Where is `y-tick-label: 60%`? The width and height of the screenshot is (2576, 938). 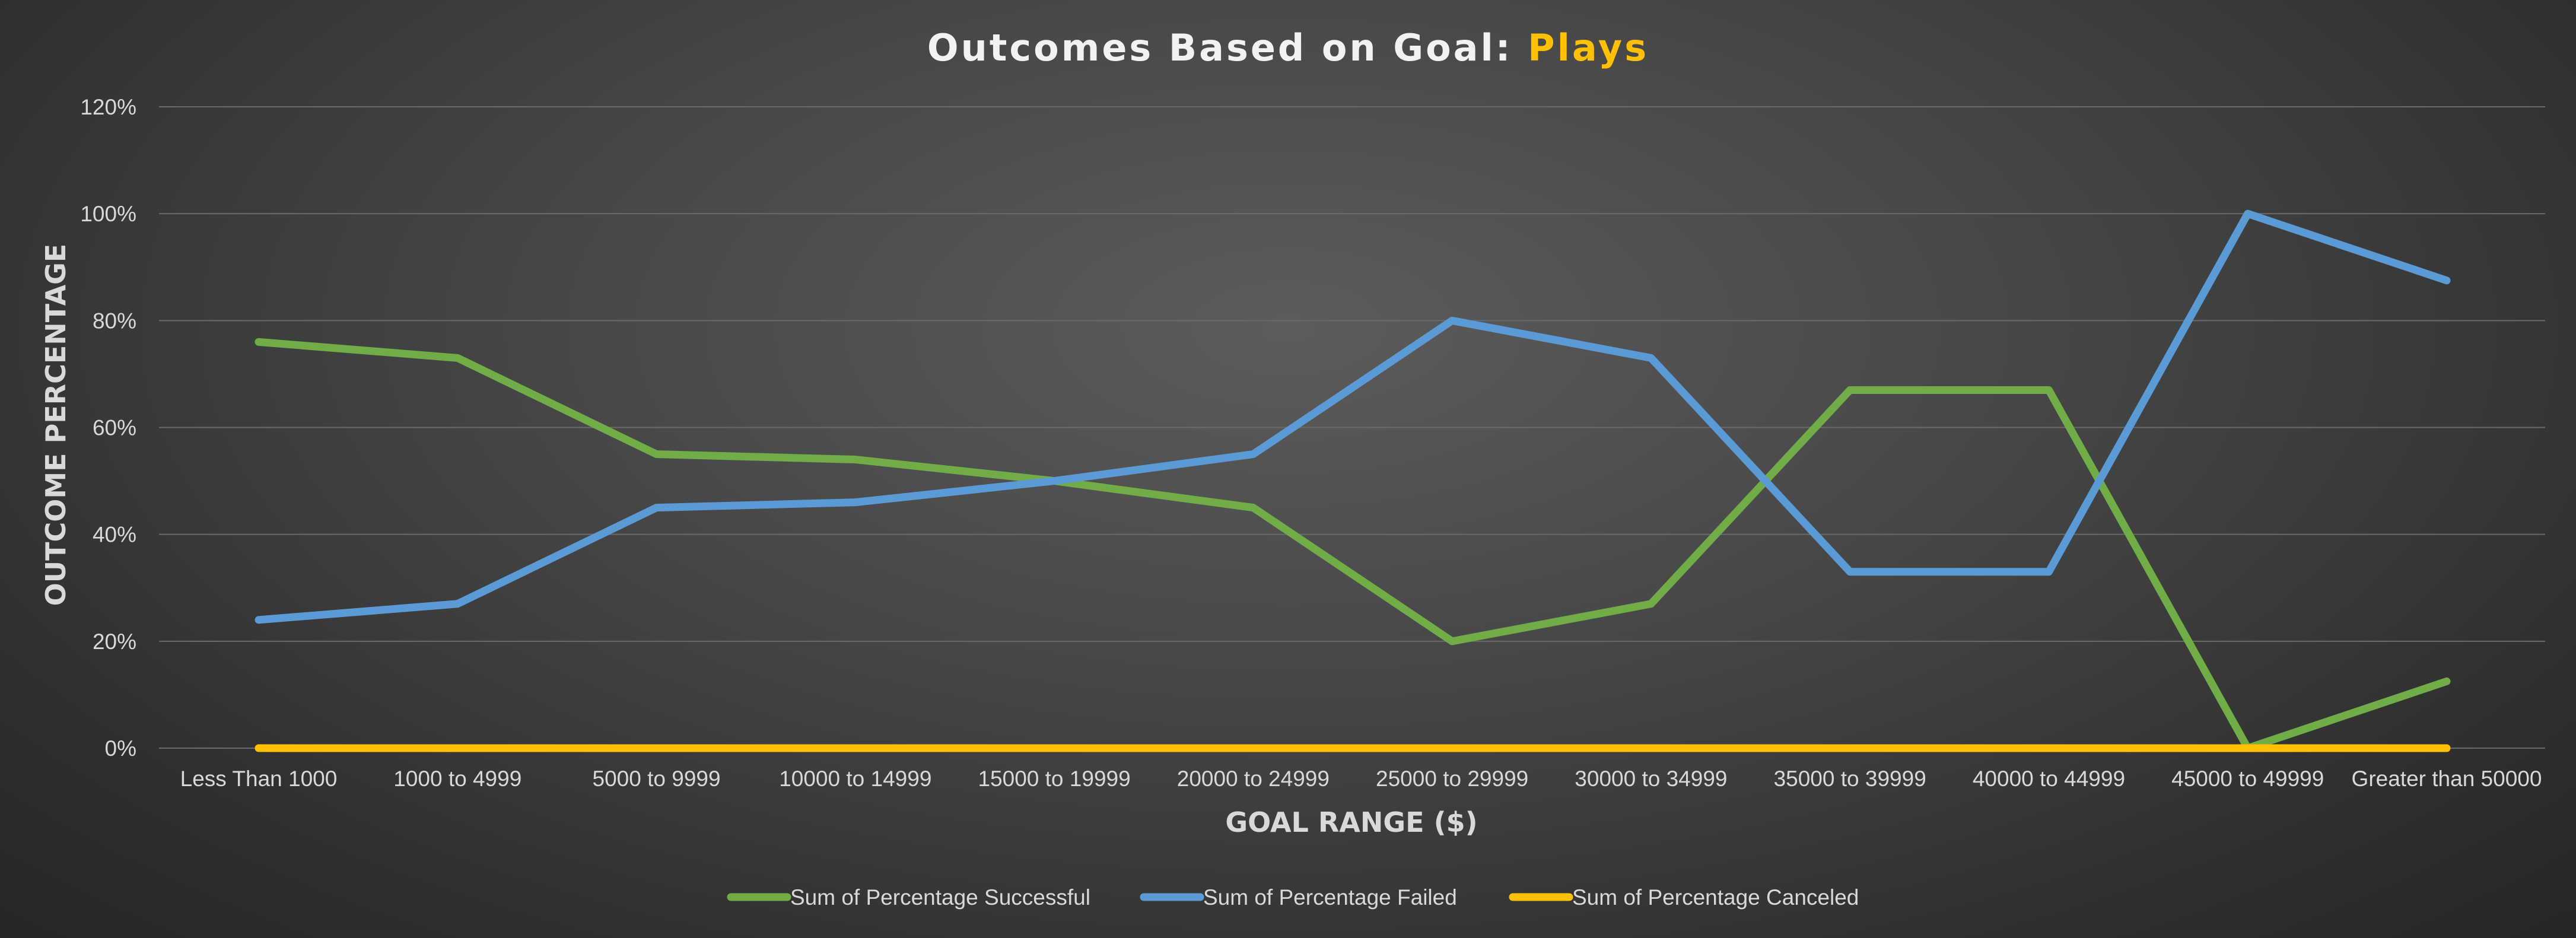
y-tick-label: 60% is located at coordinates (114, 428).